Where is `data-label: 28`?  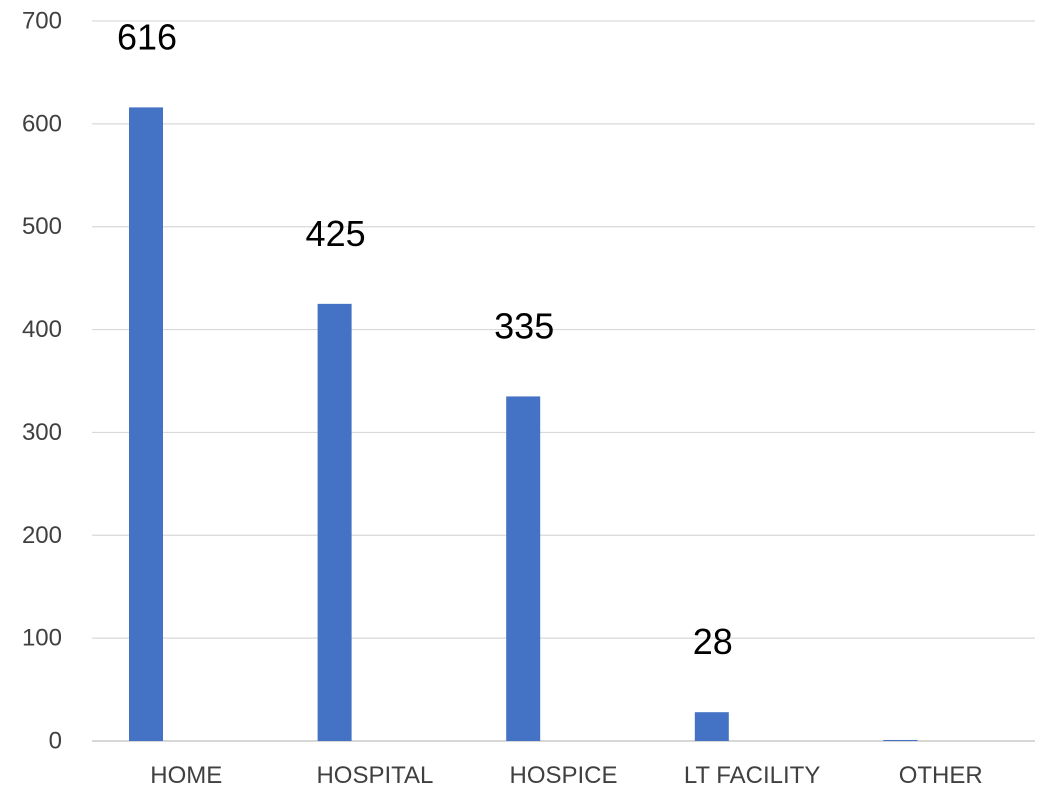 data-label: 28 is located at coordinates (713, 641).